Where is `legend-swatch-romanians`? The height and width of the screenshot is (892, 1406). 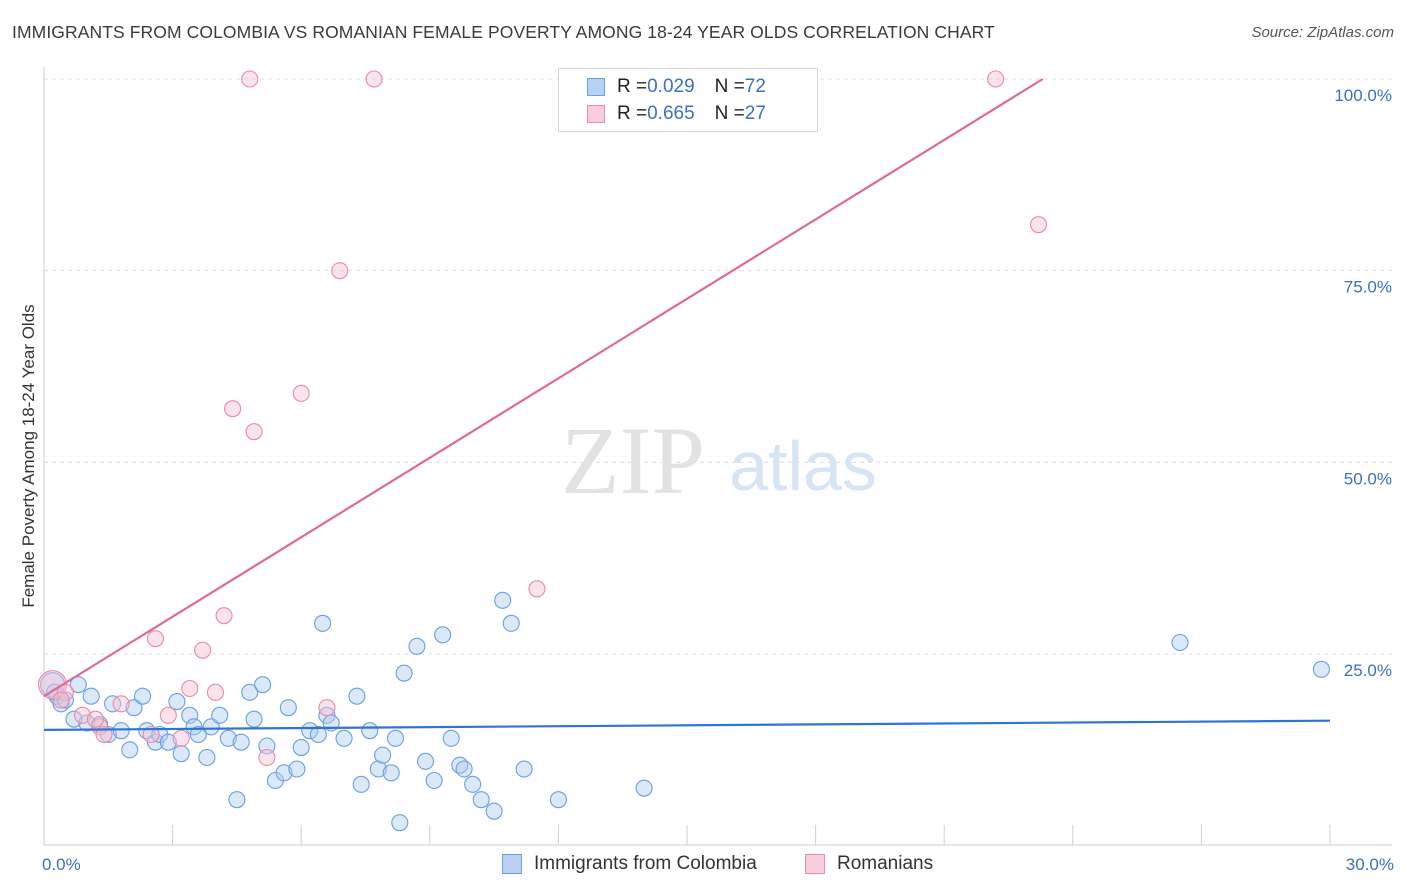
legend-swatch-romanians is located at coordinates (596, 114).